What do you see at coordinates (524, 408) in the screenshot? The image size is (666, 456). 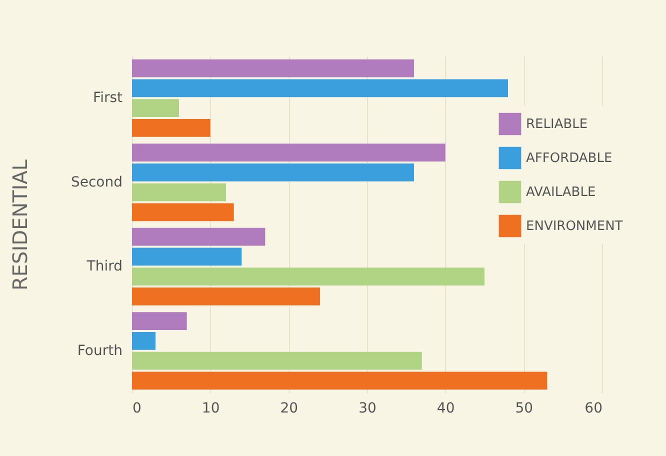 I see `x-tick-label: 50` at bounding box center [524, 408].